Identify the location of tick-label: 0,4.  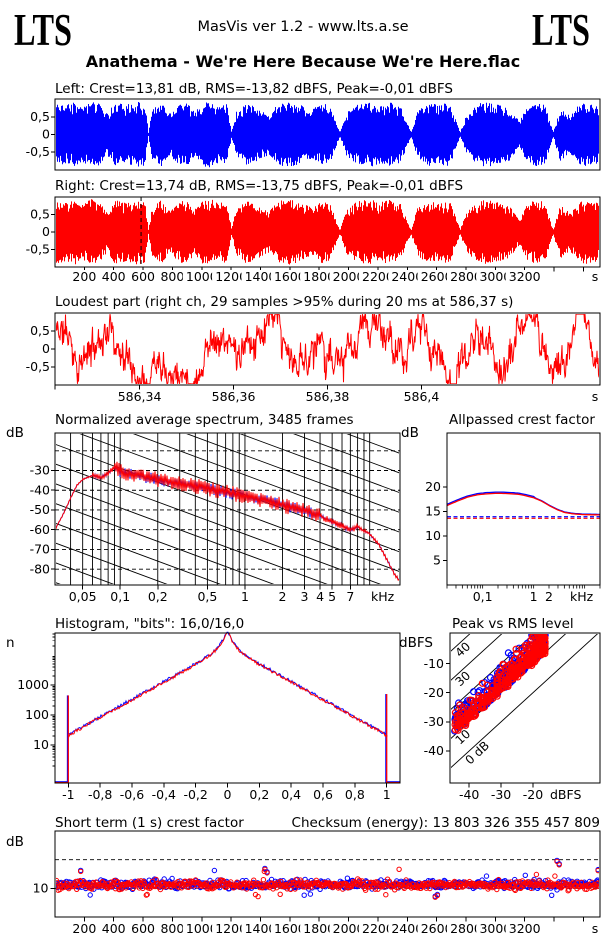
(291, 794).